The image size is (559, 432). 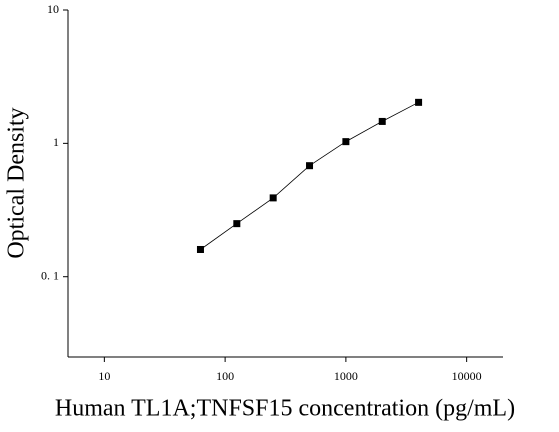 I want to click on x-tick-label: 1000, so click(x=346, y=376).